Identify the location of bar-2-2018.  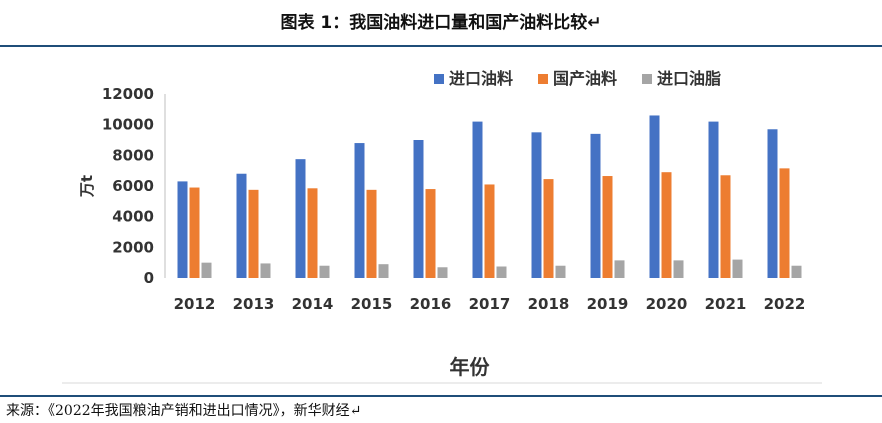
(548, 228).